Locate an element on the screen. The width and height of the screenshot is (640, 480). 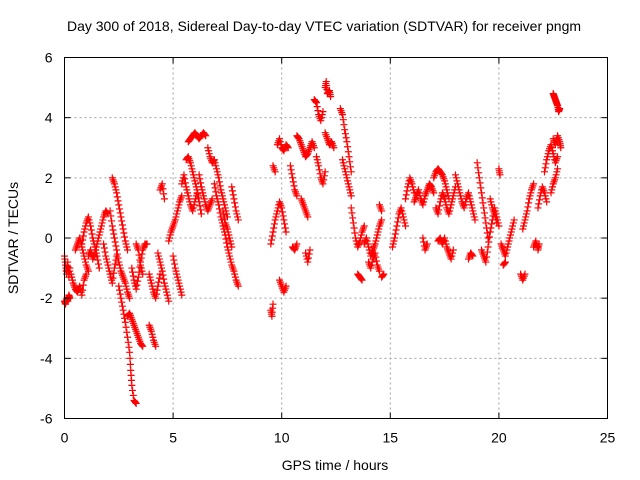
x-tick-label: 5 is located at coordinates (173, 438).